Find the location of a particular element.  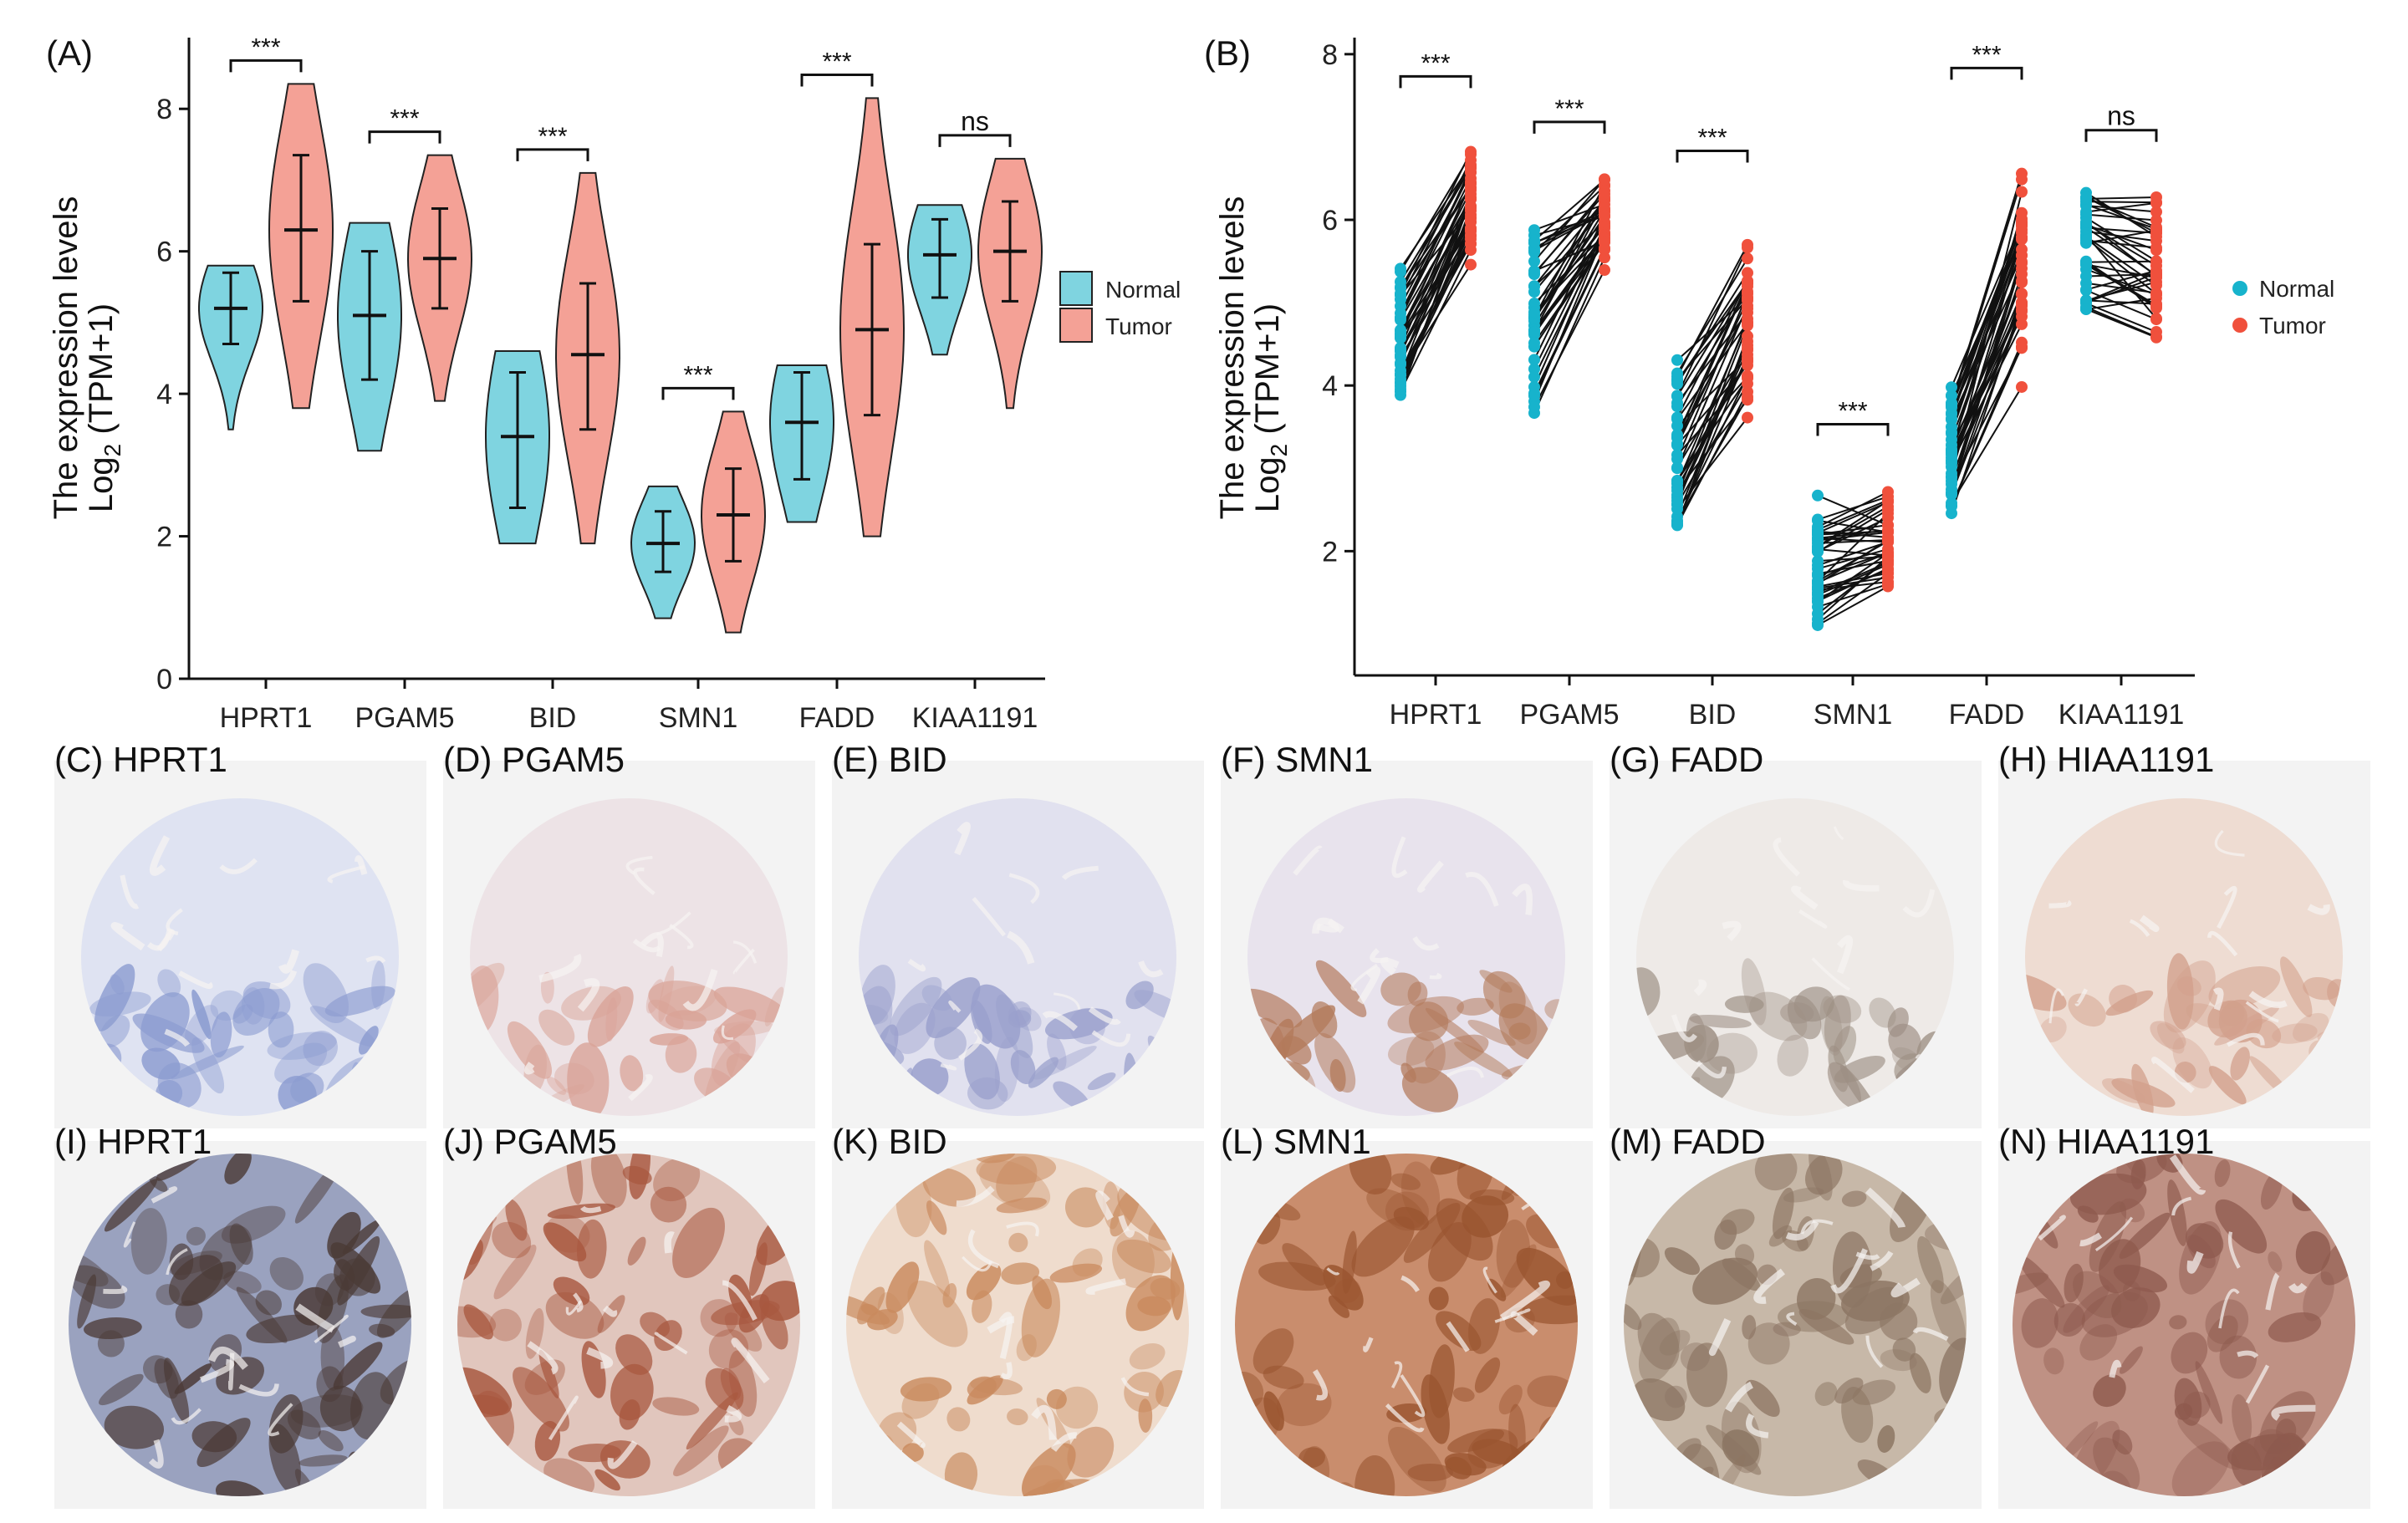

legend-label-normal: Normal is located at coordinates (1143, 290).